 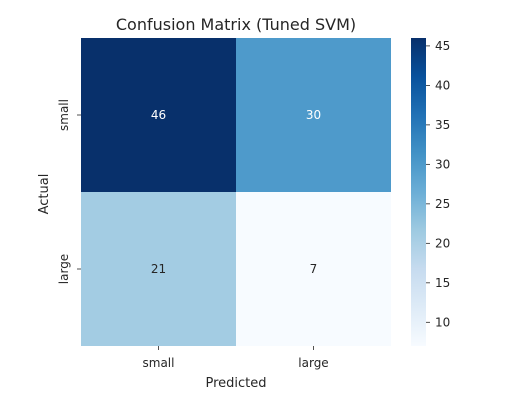 I want to click on colorbar: 10 15 20 25 30 35 40 45, so click(x=430, y=192).